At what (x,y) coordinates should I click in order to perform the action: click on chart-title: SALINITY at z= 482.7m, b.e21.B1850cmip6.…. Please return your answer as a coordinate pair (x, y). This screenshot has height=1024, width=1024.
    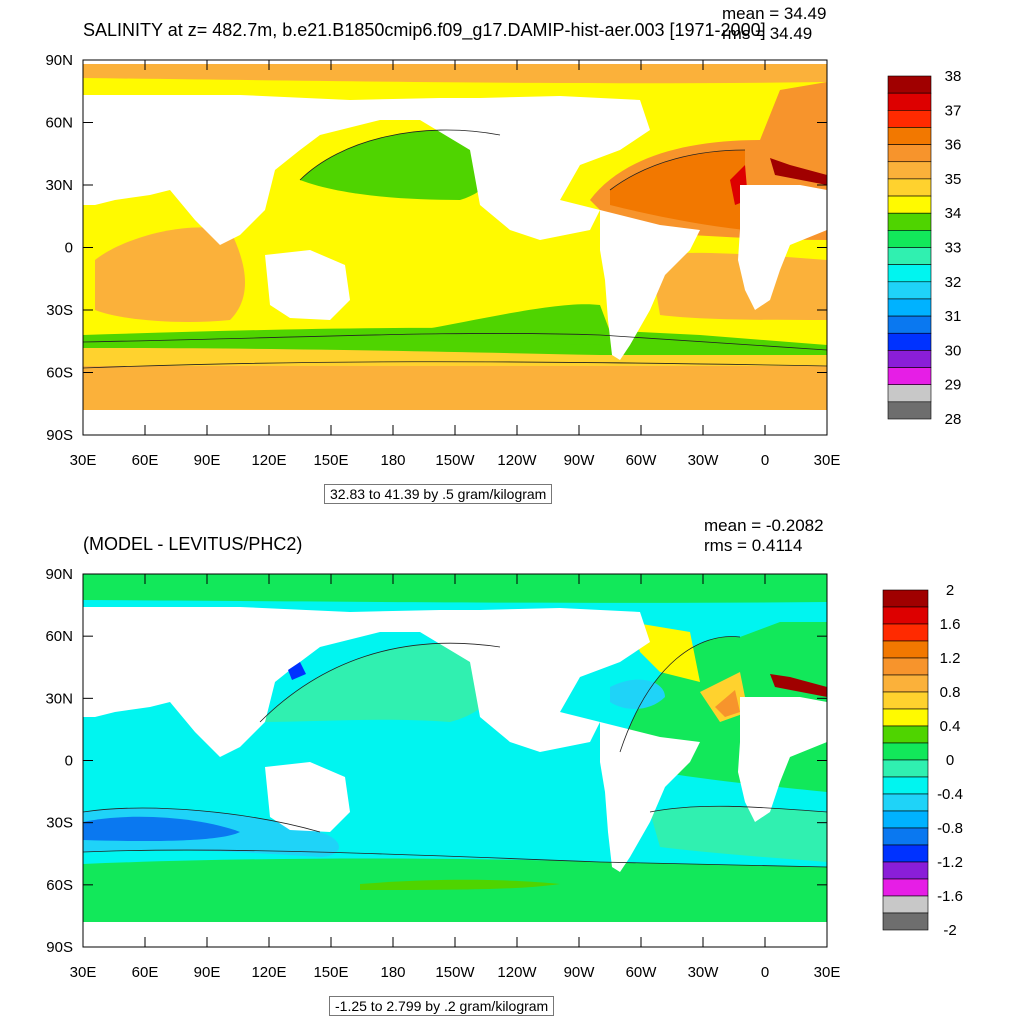
    Looking at the image, I should click on (424, 30).